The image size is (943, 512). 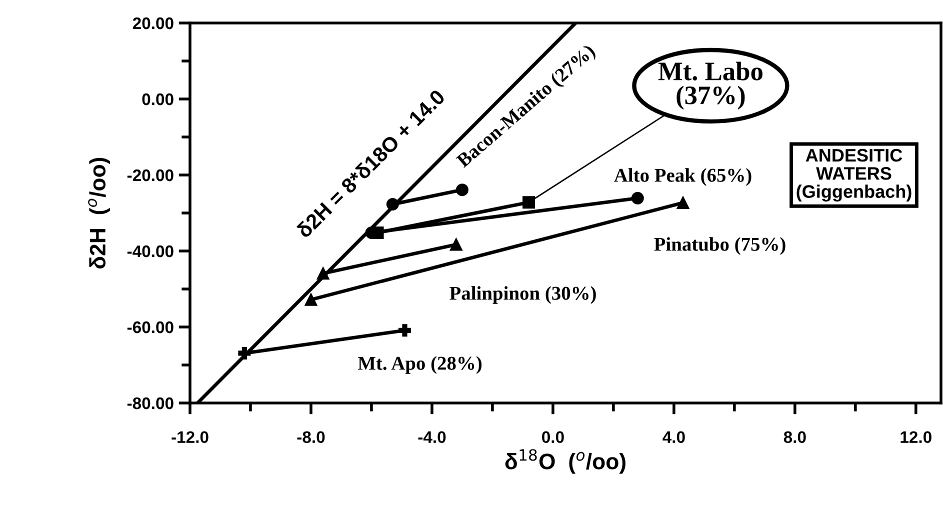 What do you see at coordinates (150, 251) in the screenshot?
I see `y-tick-label: -40.00` at bounding box center [150, 251].